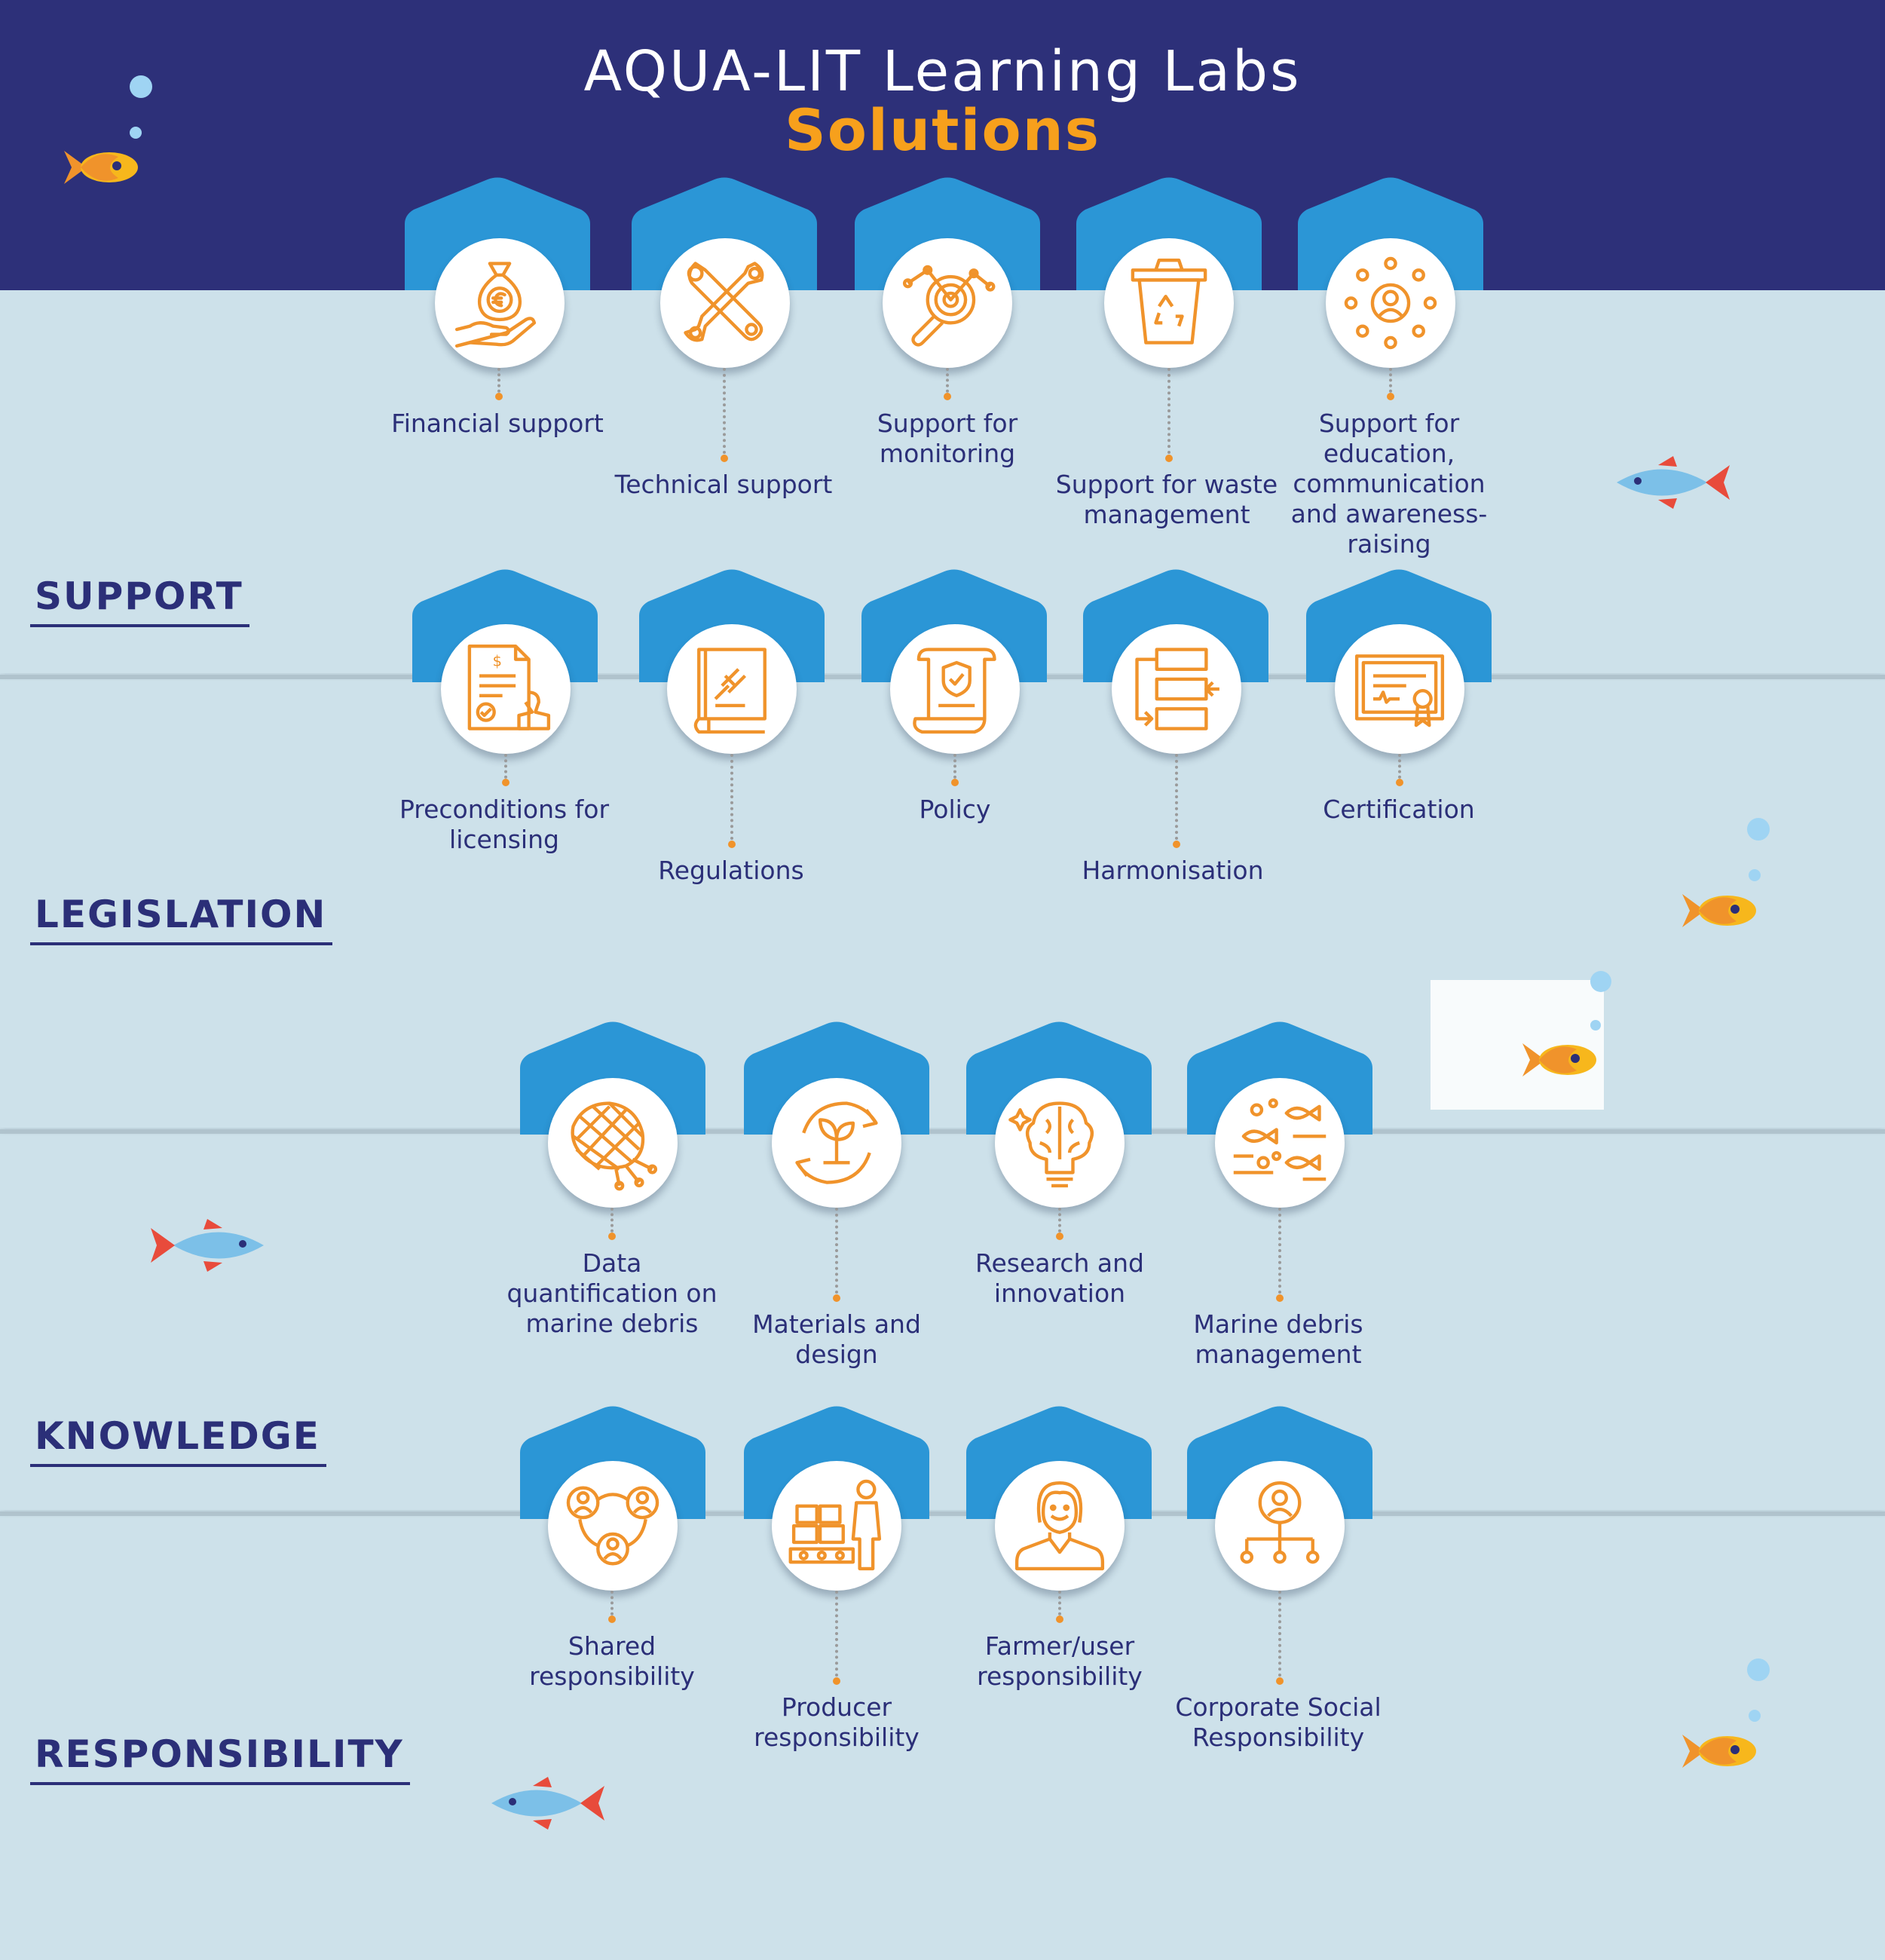 The image size is (1885, 1960). I want to click on label-financial-support: Financial support, so click(497, 423).